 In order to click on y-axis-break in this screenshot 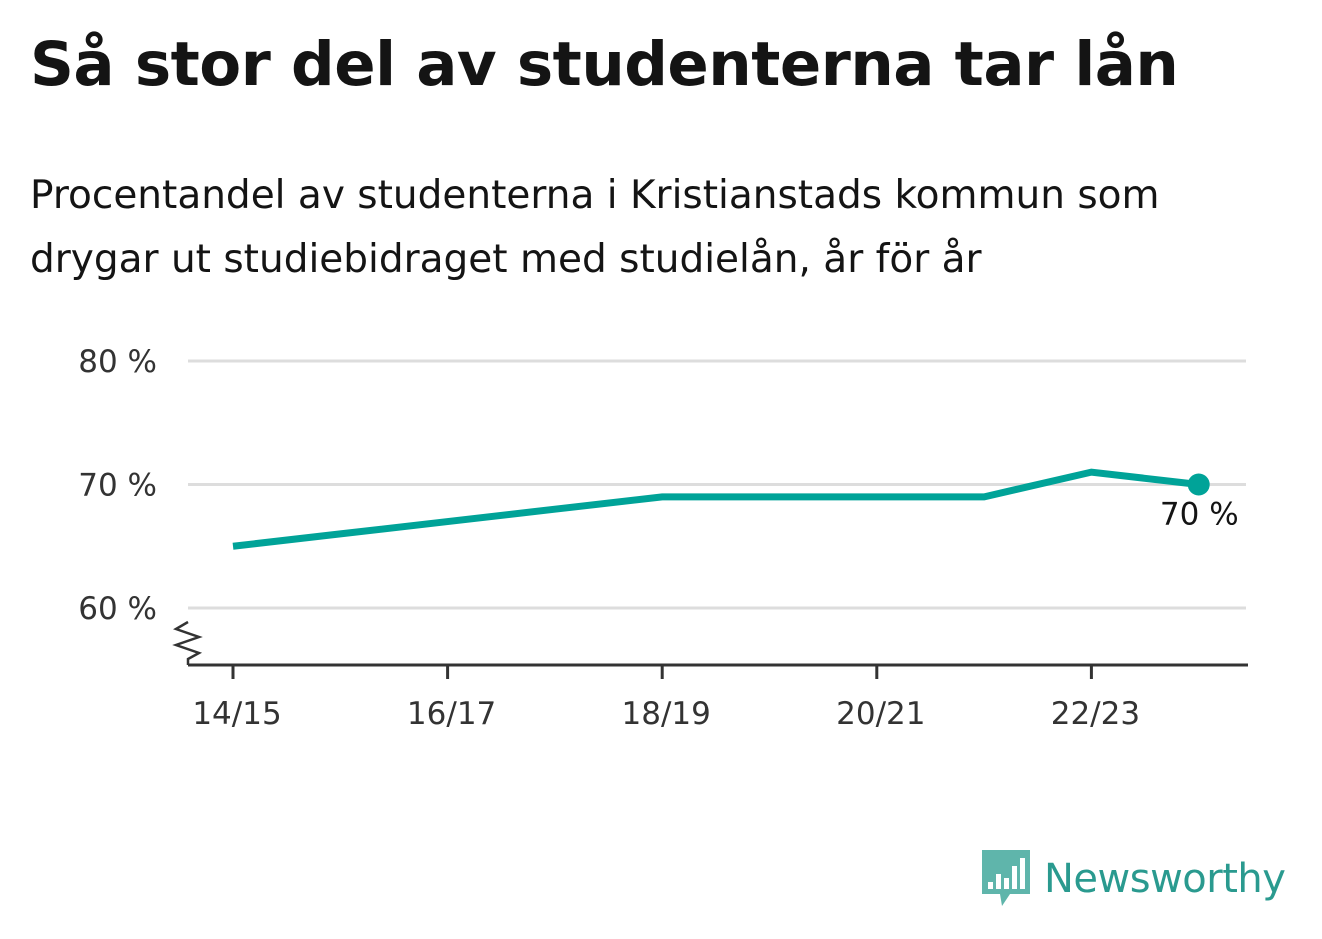, I will do `click(187, 642)`.